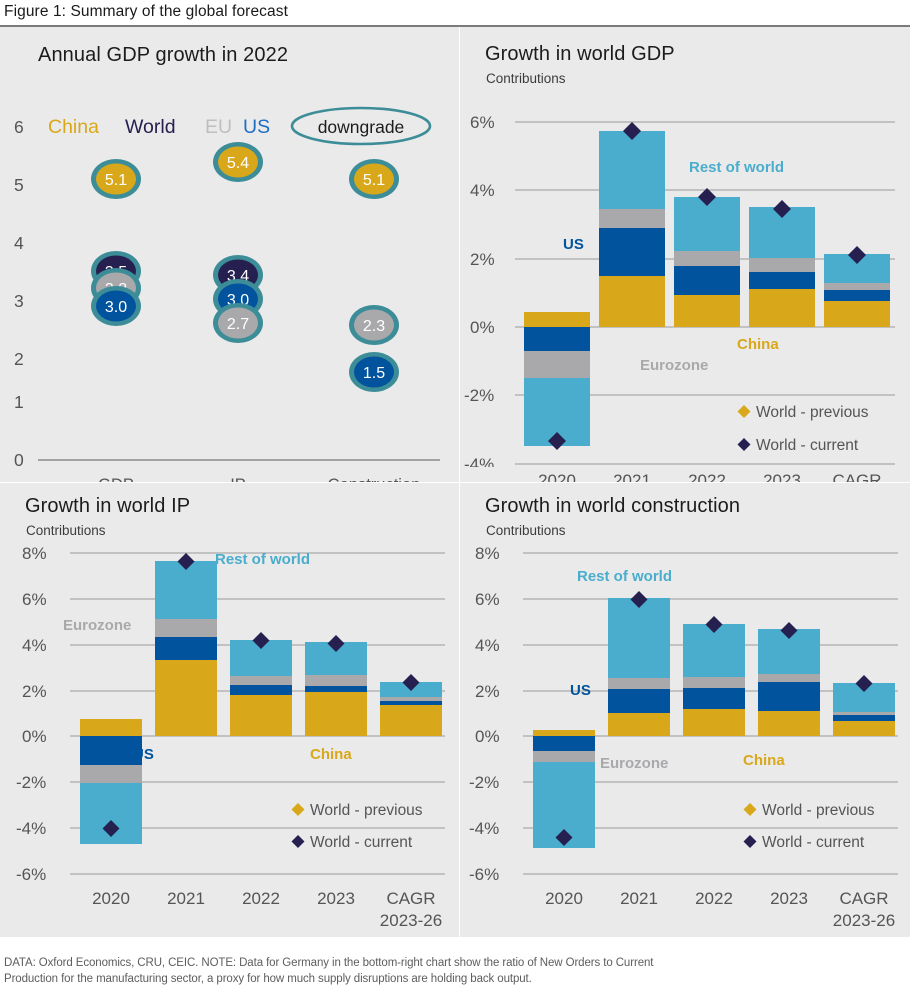 The height and width of the screenshot is (1000, 910). Describe the element at coordinates (487, 645) in the screenshot. I see `ytick-4pct: 4%` at that location.